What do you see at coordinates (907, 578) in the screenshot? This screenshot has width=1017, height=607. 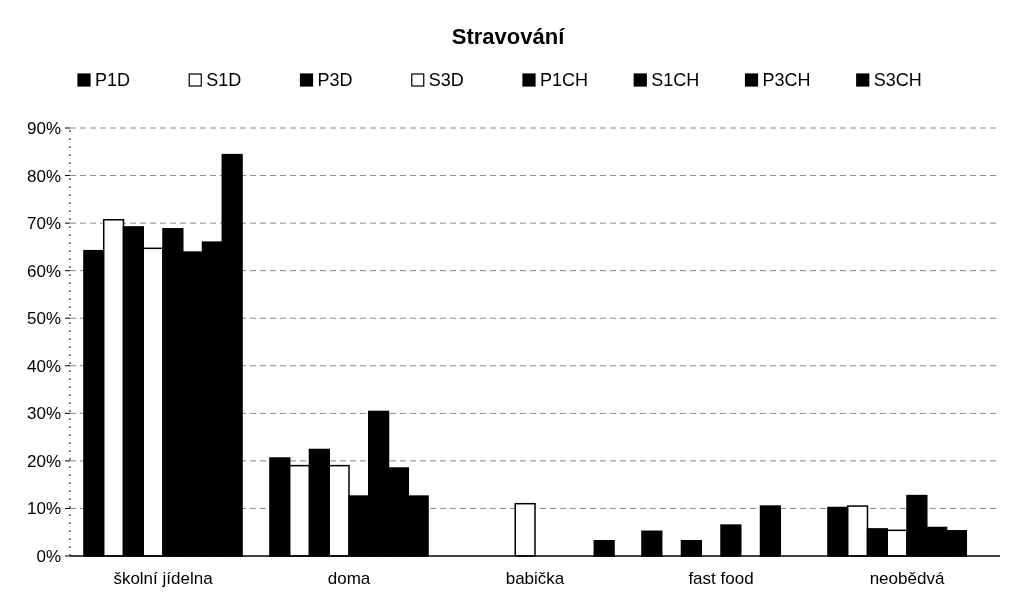 I see `x-tick-label: neobědvá` at bounding box center [907, 578].